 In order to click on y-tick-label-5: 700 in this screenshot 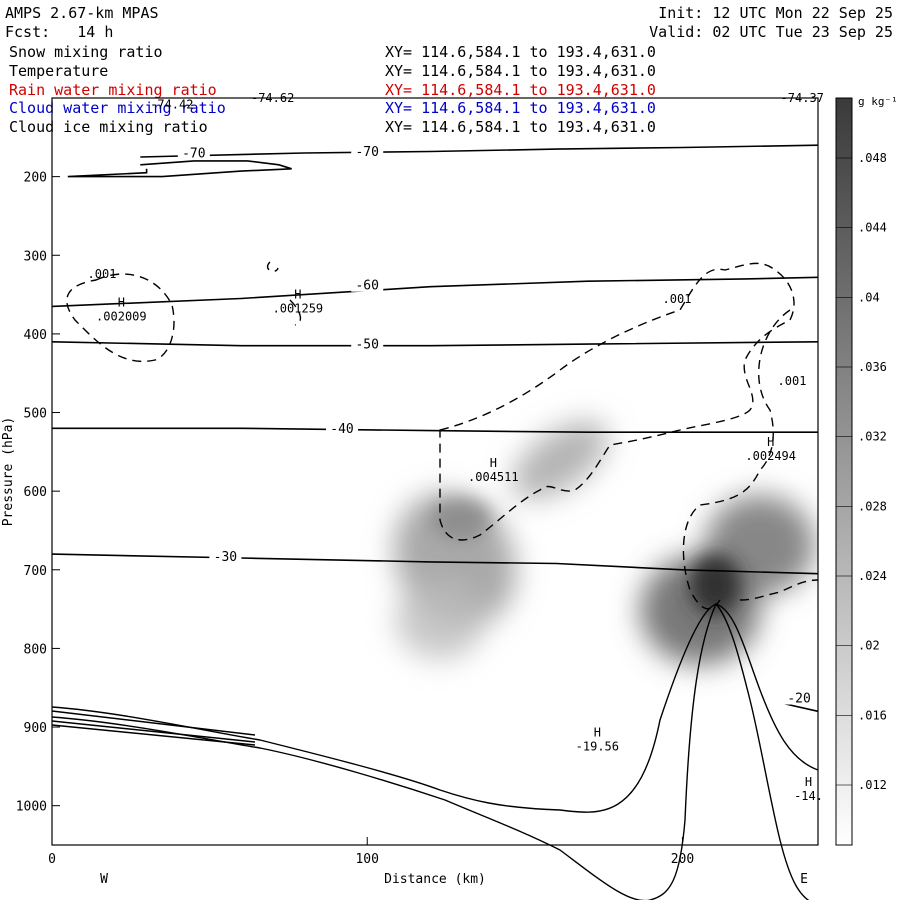, I will do `click(35, 571)`.